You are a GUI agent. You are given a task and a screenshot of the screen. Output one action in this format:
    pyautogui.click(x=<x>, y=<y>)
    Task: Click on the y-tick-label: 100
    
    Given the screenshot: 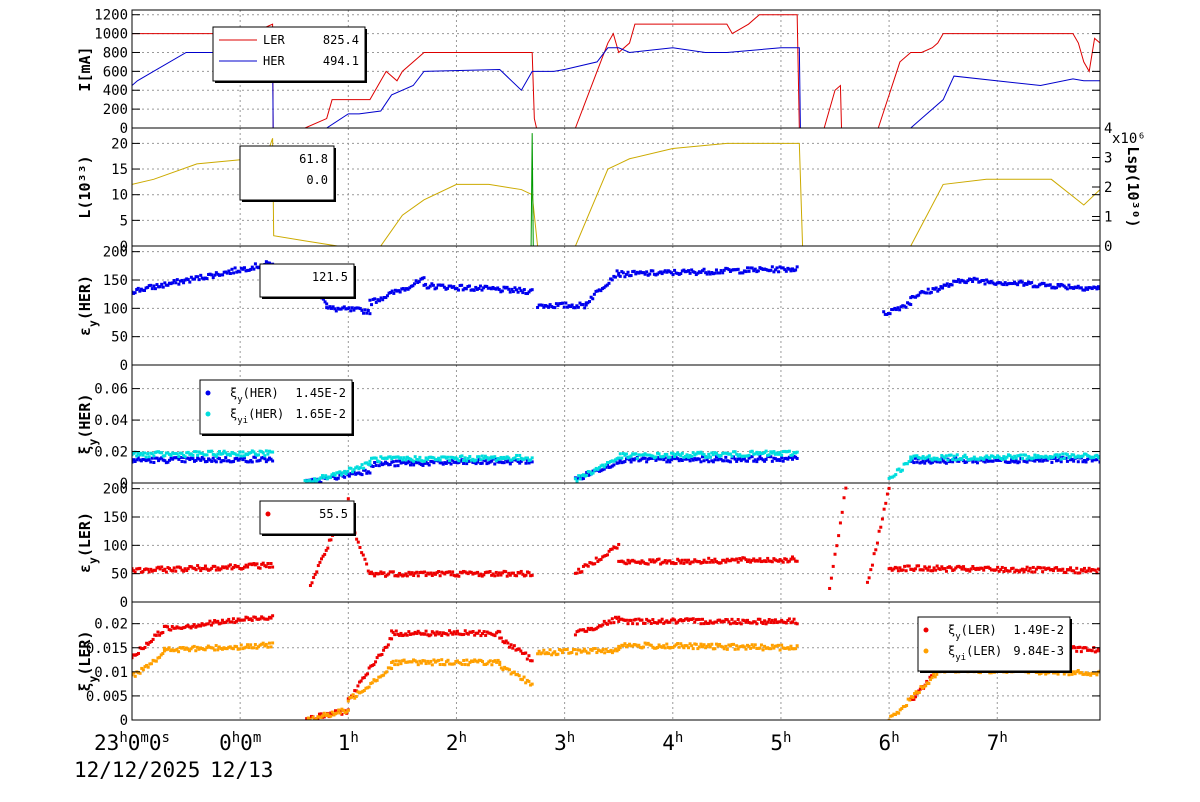 What is the action you would take?
    pyautogui.click(x=115, y=309)
    